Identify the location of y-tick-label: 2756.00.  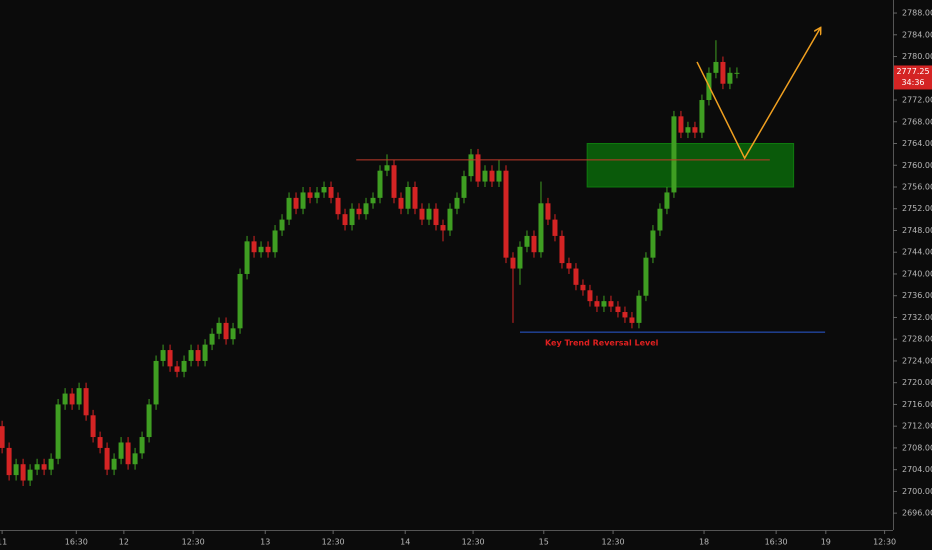
(917, 186).